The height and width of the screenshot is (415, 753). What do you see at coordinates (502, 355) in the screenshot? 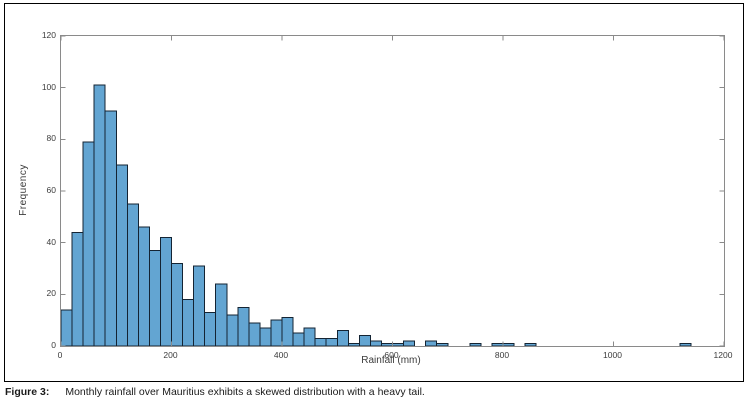
I see `x-tick-label: 800` at bounding box center [502, 355].